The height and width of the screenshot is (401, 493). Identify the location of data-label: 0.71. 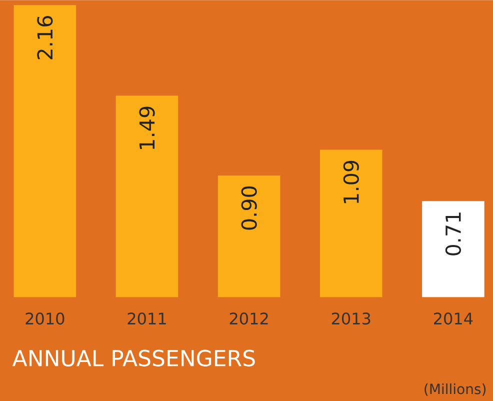
(453, 234).